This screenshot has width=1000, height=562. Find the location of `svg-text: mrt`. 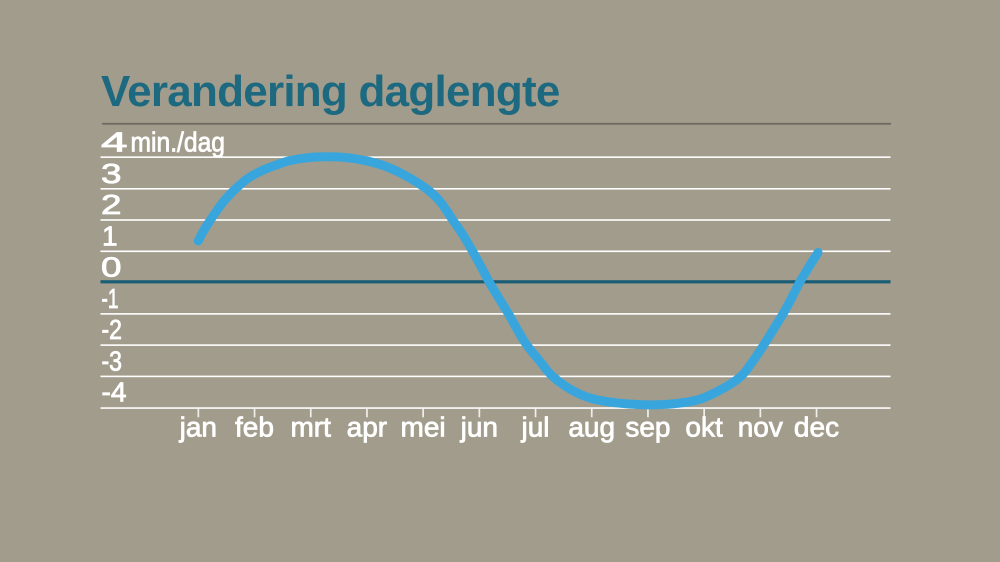

svg-text: mrt is located at coordinates (310, 427).